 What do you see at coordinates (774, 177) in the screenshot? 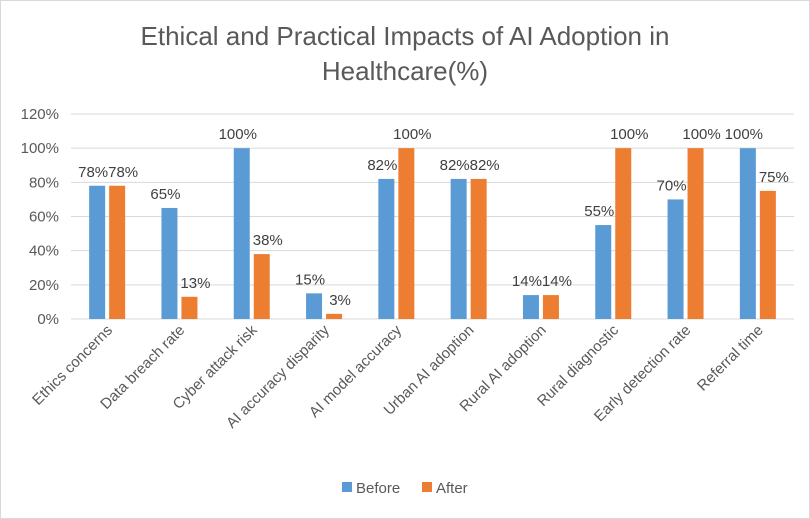
I see `data-label-after: 75%` at bounding box center [774, 177].